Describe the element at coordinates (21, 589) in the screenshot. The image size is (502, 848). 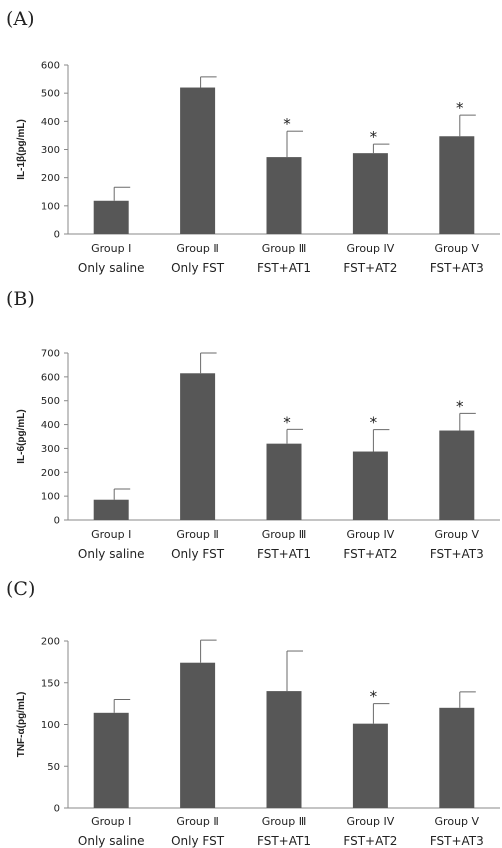
I see `panel-label: (C)` at that location.